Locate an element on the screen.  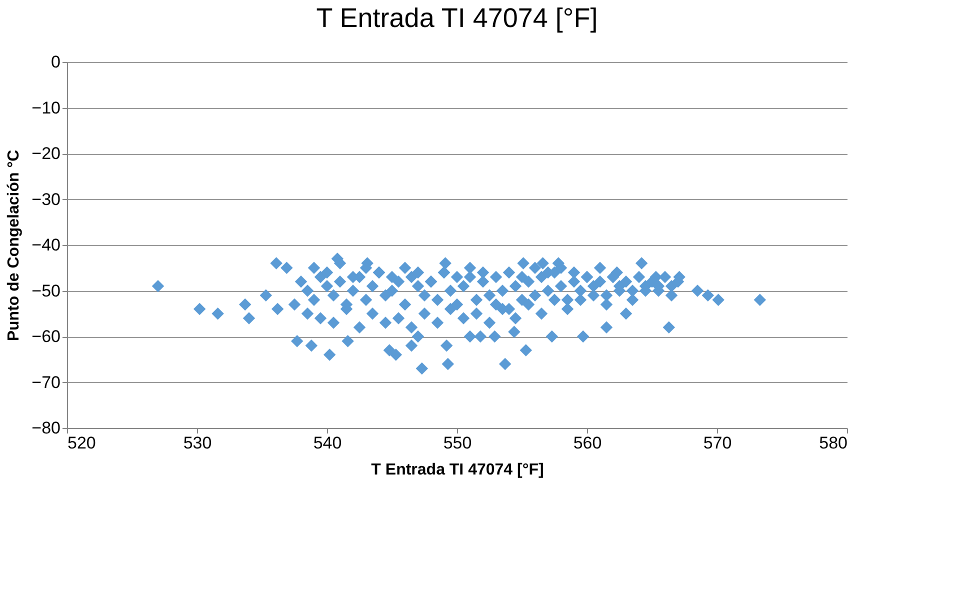
y-tick-label: −60 is located at coordinates (46, 336).